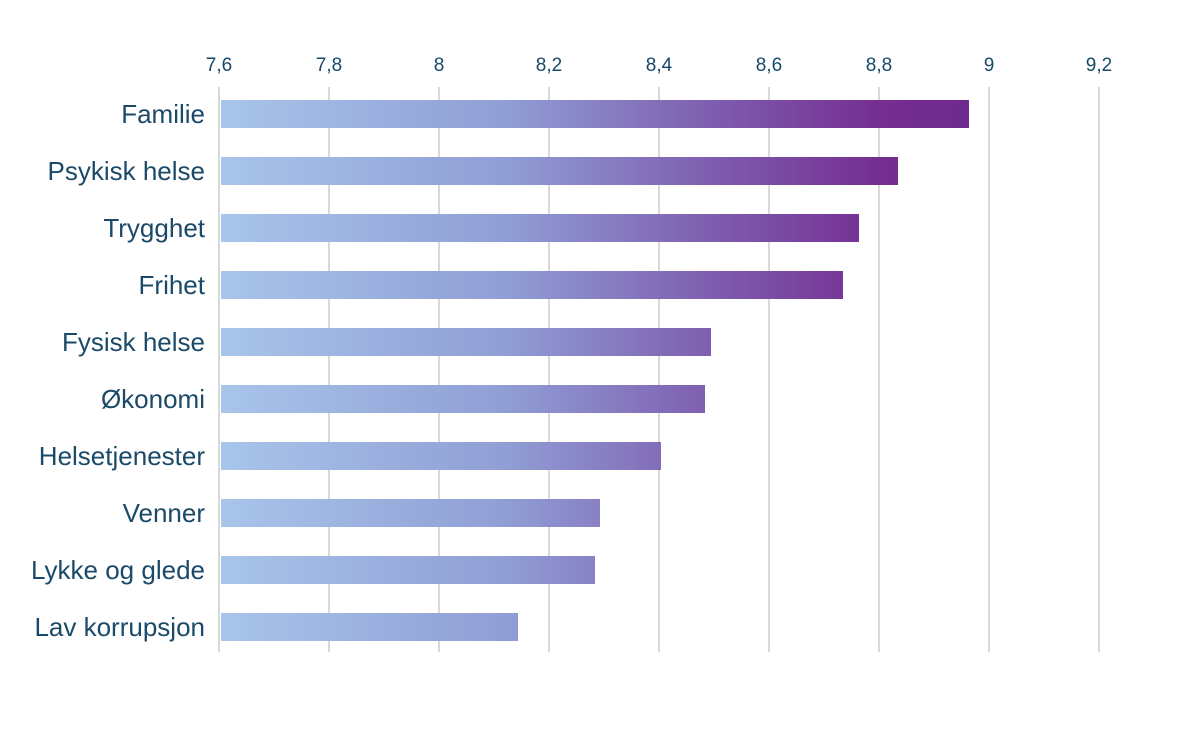 This screenshot has width=1200, height=730. Describe the element at coordinates (152, 399) in the screenshot. I see `category-label: Økonomi` at that location.